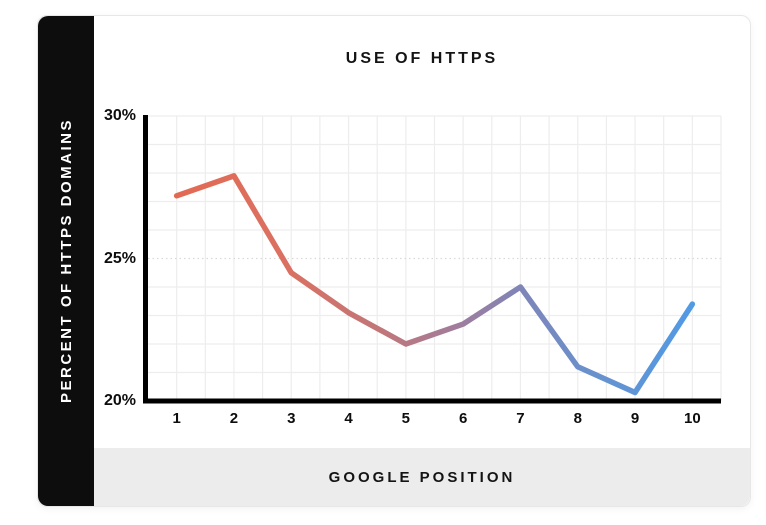 Image resolution: width=766 pixels, height=525 pixels. I want to click on x-tick-label: 9, so click(635, 418).